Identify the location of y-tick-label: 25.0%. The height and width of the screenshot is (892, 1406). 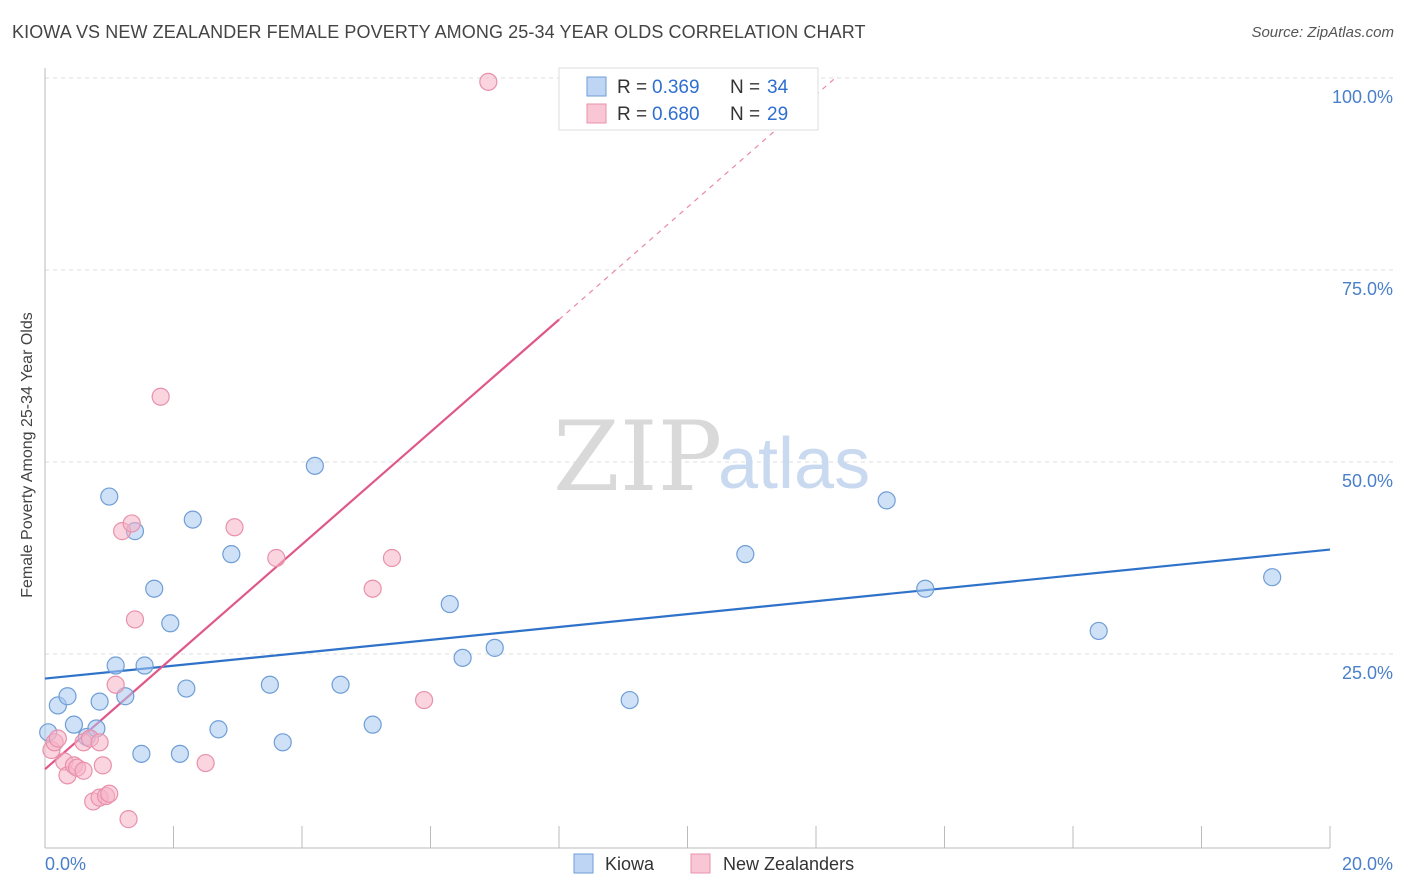
(1367, 673).